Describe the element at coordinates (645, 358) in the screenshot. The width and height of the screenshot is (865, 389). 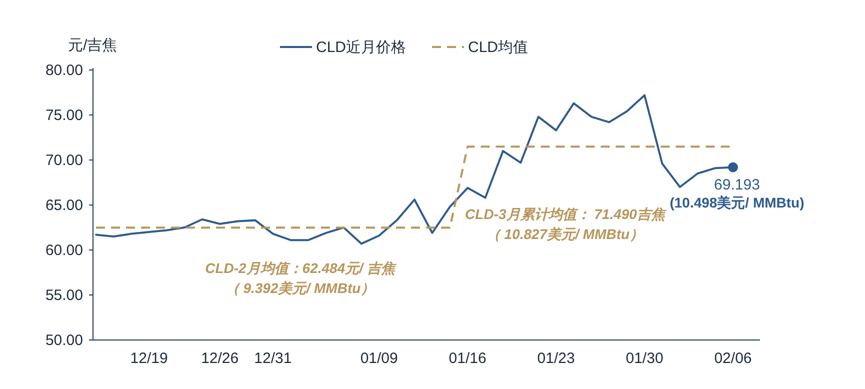
I see `x-tick-label: 01/30` at that location.